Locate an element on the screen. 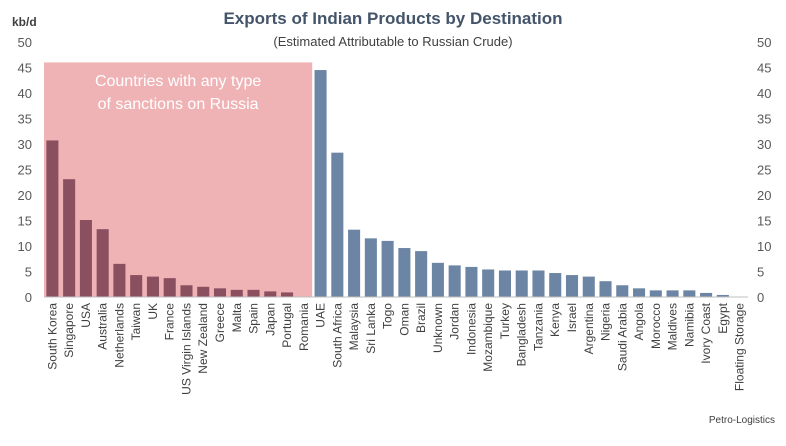 Image resolution: width=786 pixels, height=446 pixels. y-tick-label-left: 25 is located at coordinates (25, 170).